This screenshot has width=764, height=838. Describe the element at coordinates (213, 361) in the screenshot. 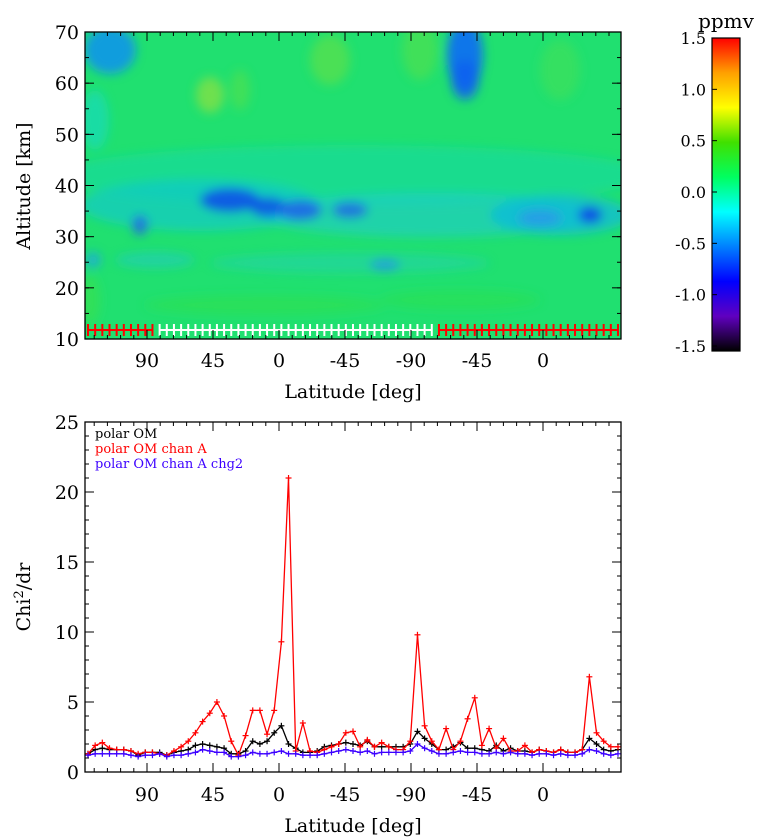

I see `x-tick-label: 45` at that location.